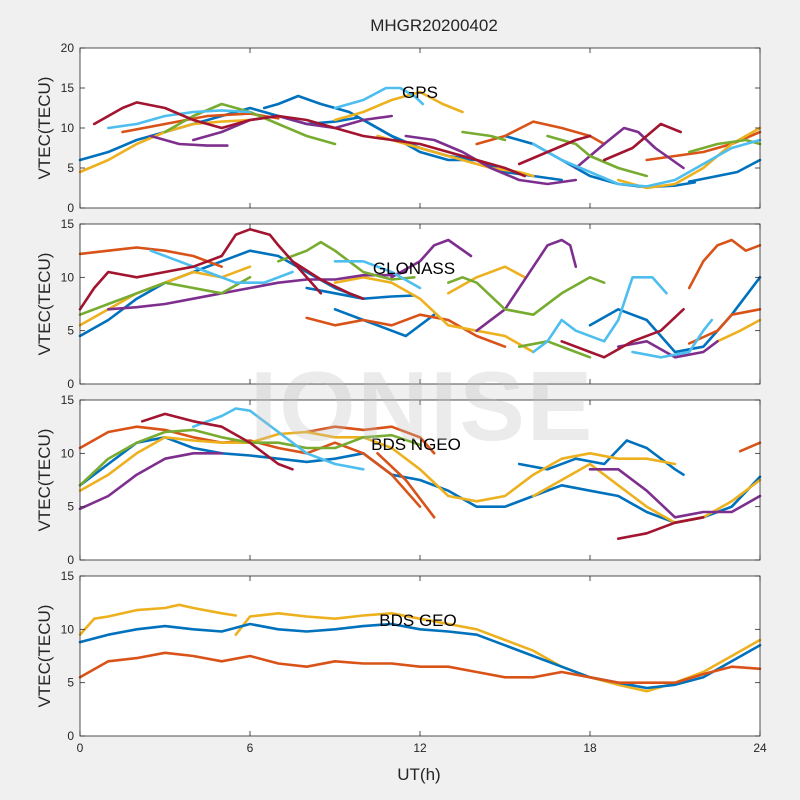  Describe the element at coordinates (434, 25) in the screenshot. I see `figure-title: MHGR20200402` at that location.